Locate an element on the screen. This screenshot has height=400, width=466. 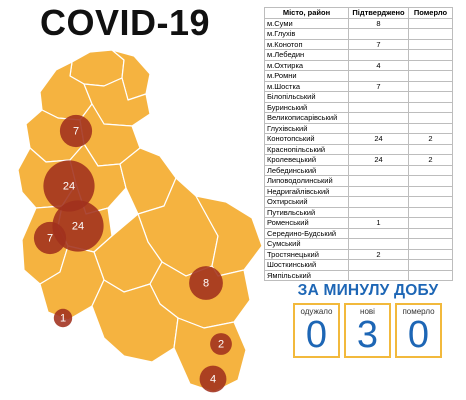
cell-location: Роменський is located at coordinates (306, 223).